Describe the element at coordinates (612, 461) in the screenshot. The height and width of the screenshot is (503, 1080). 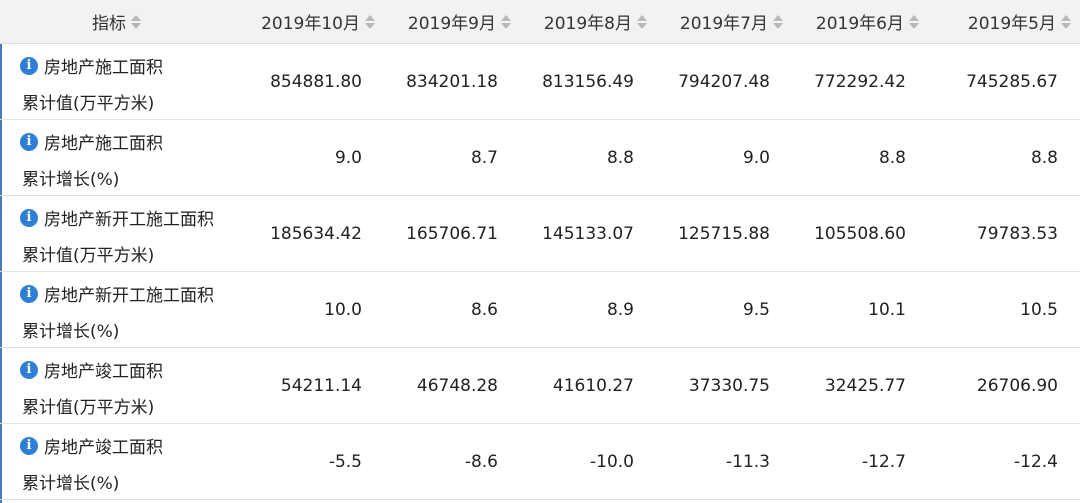
I see `value-cell: -10.0` at that location.